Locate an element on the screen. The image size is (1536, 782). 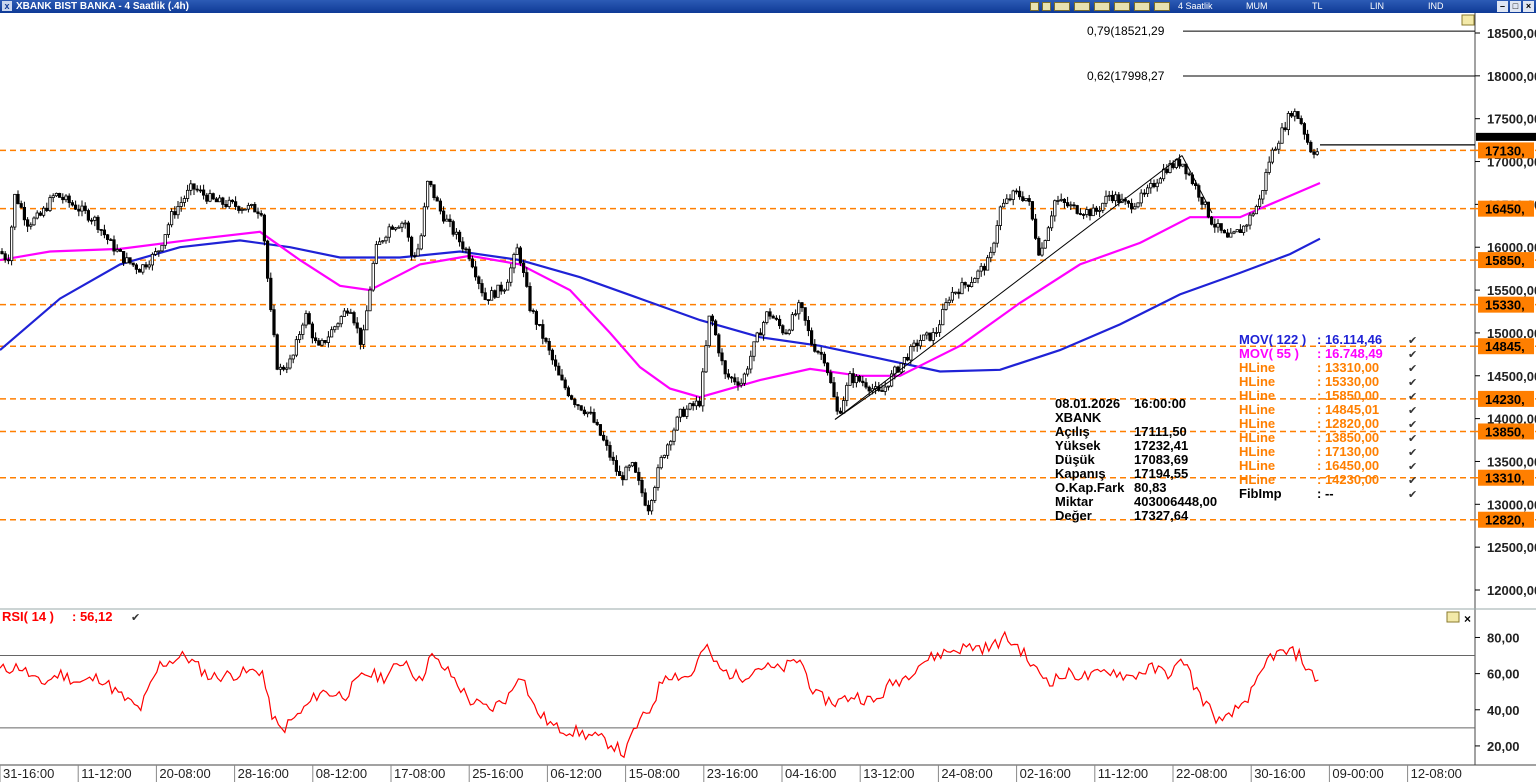
trendline is located at coordinates (870, 395).